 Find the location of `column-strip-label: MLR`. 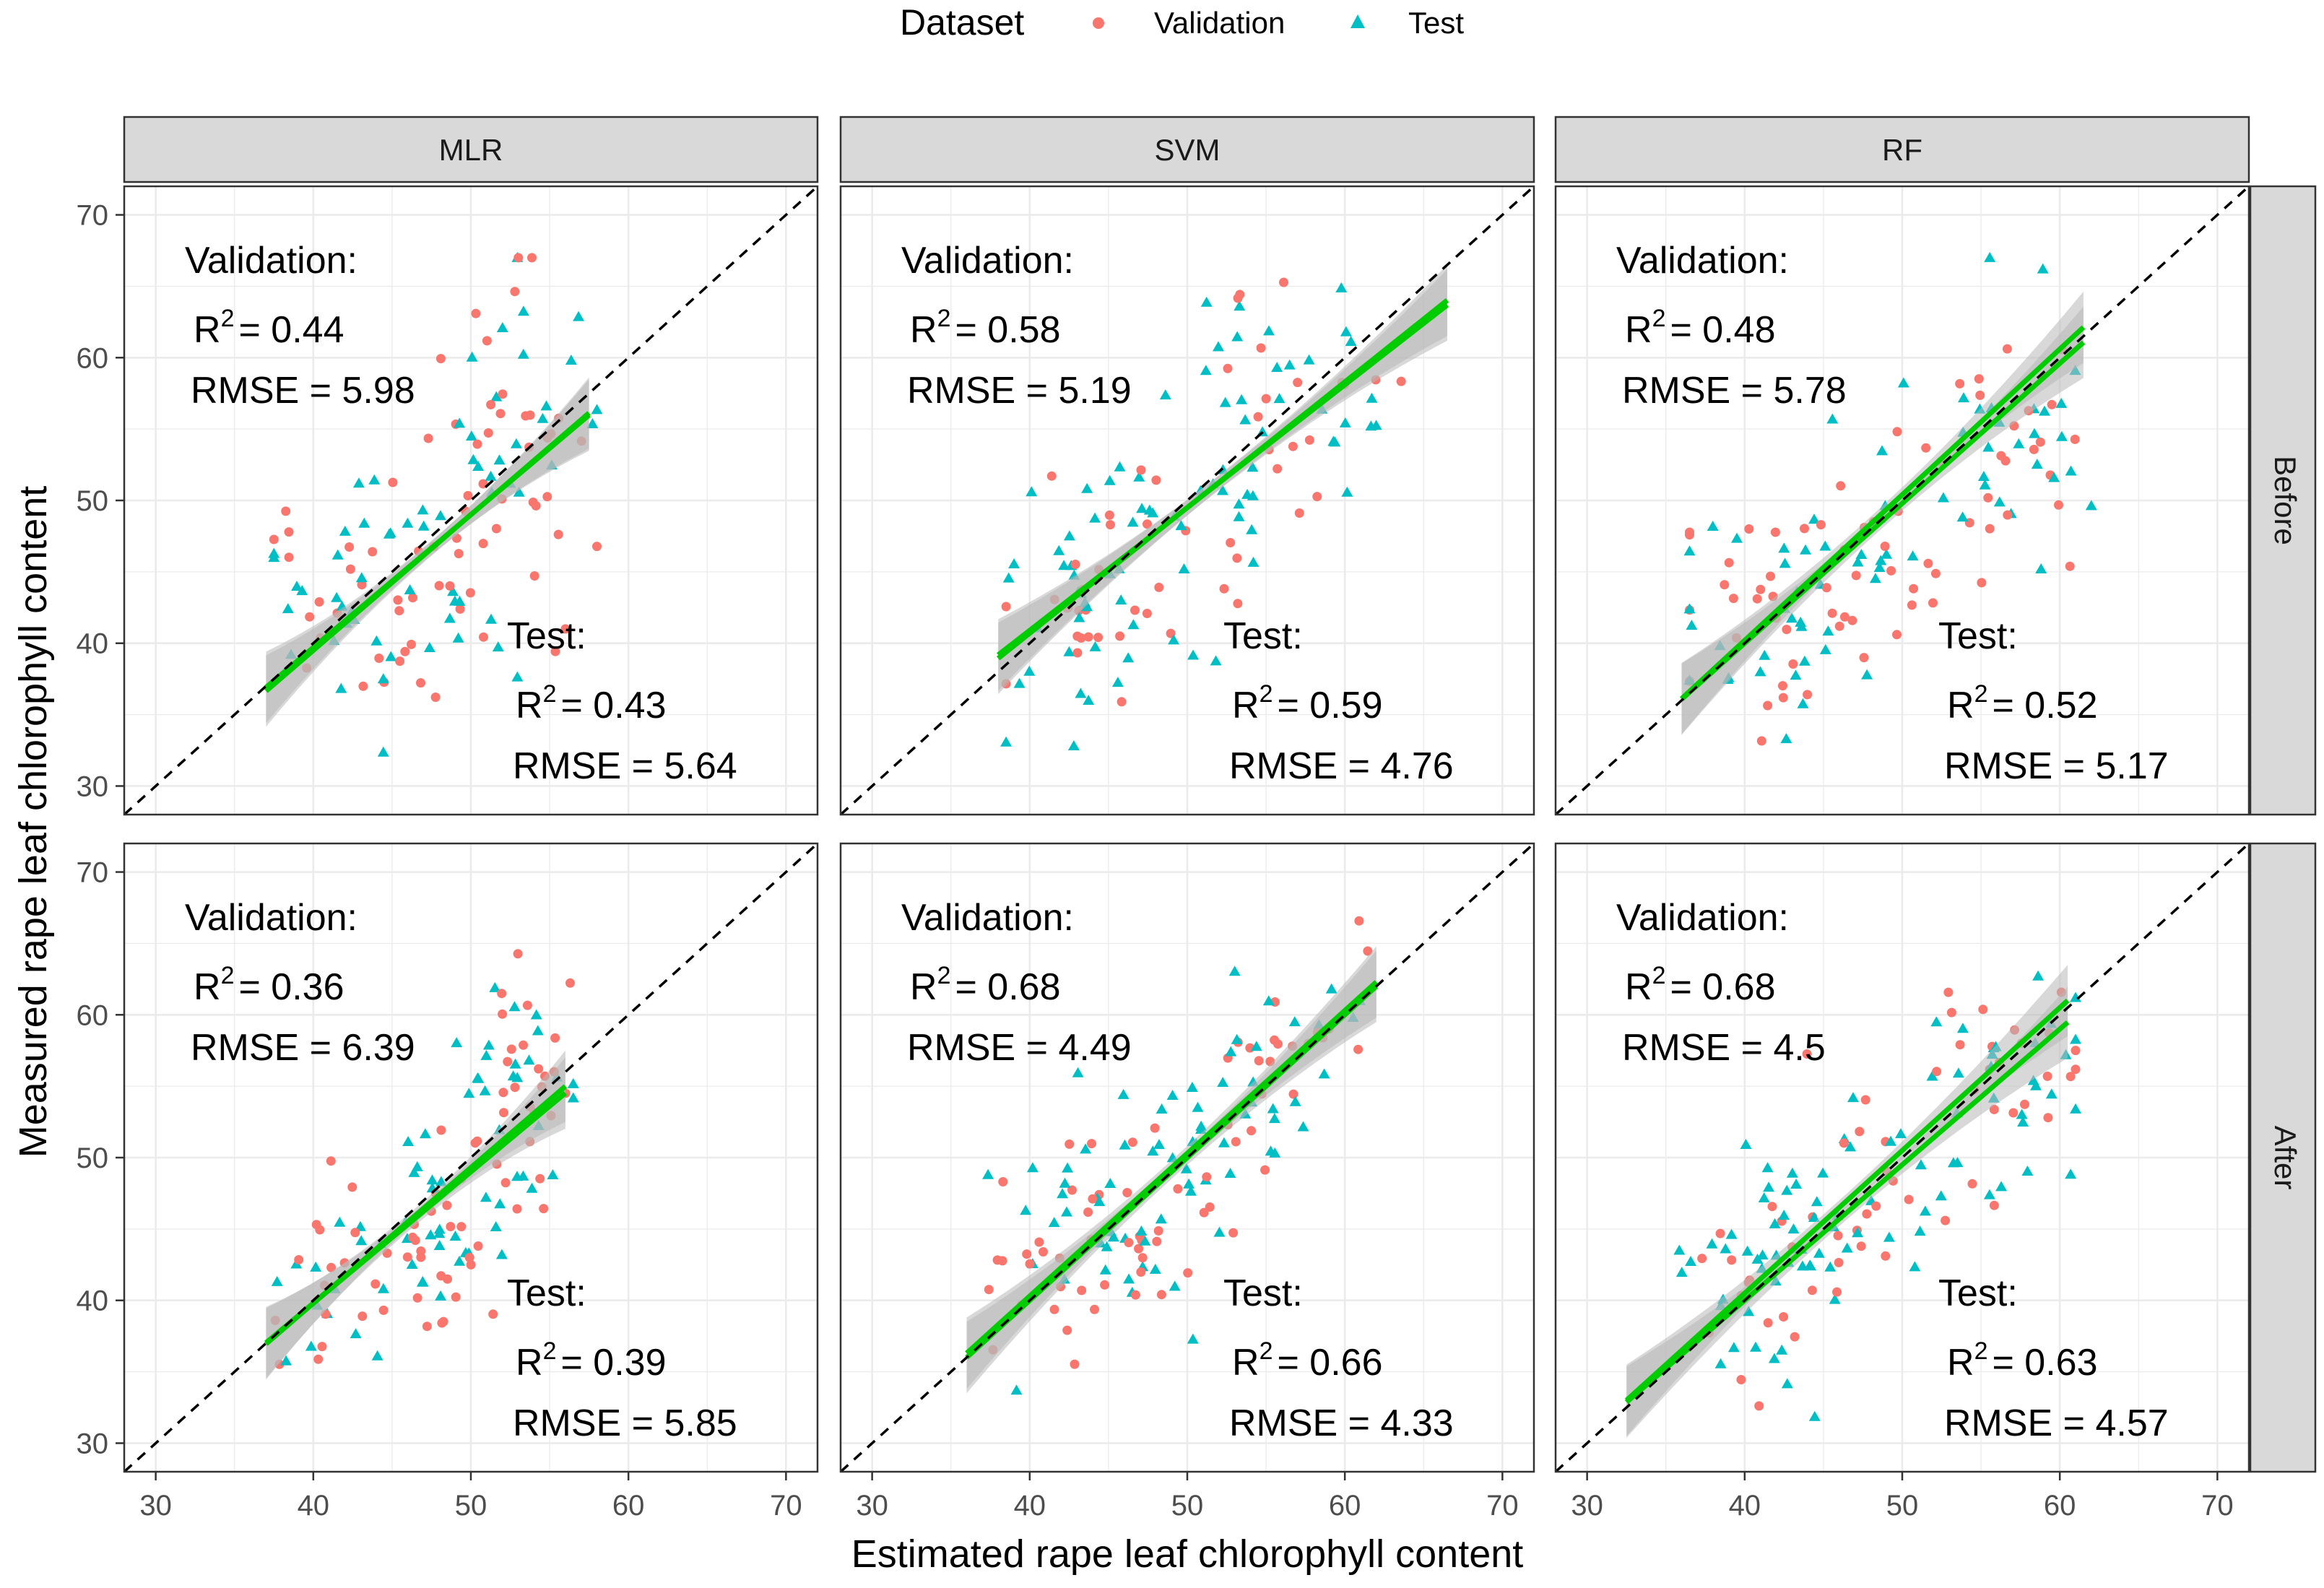

column-strip-label: MLR is located at coordinates (471, 150).